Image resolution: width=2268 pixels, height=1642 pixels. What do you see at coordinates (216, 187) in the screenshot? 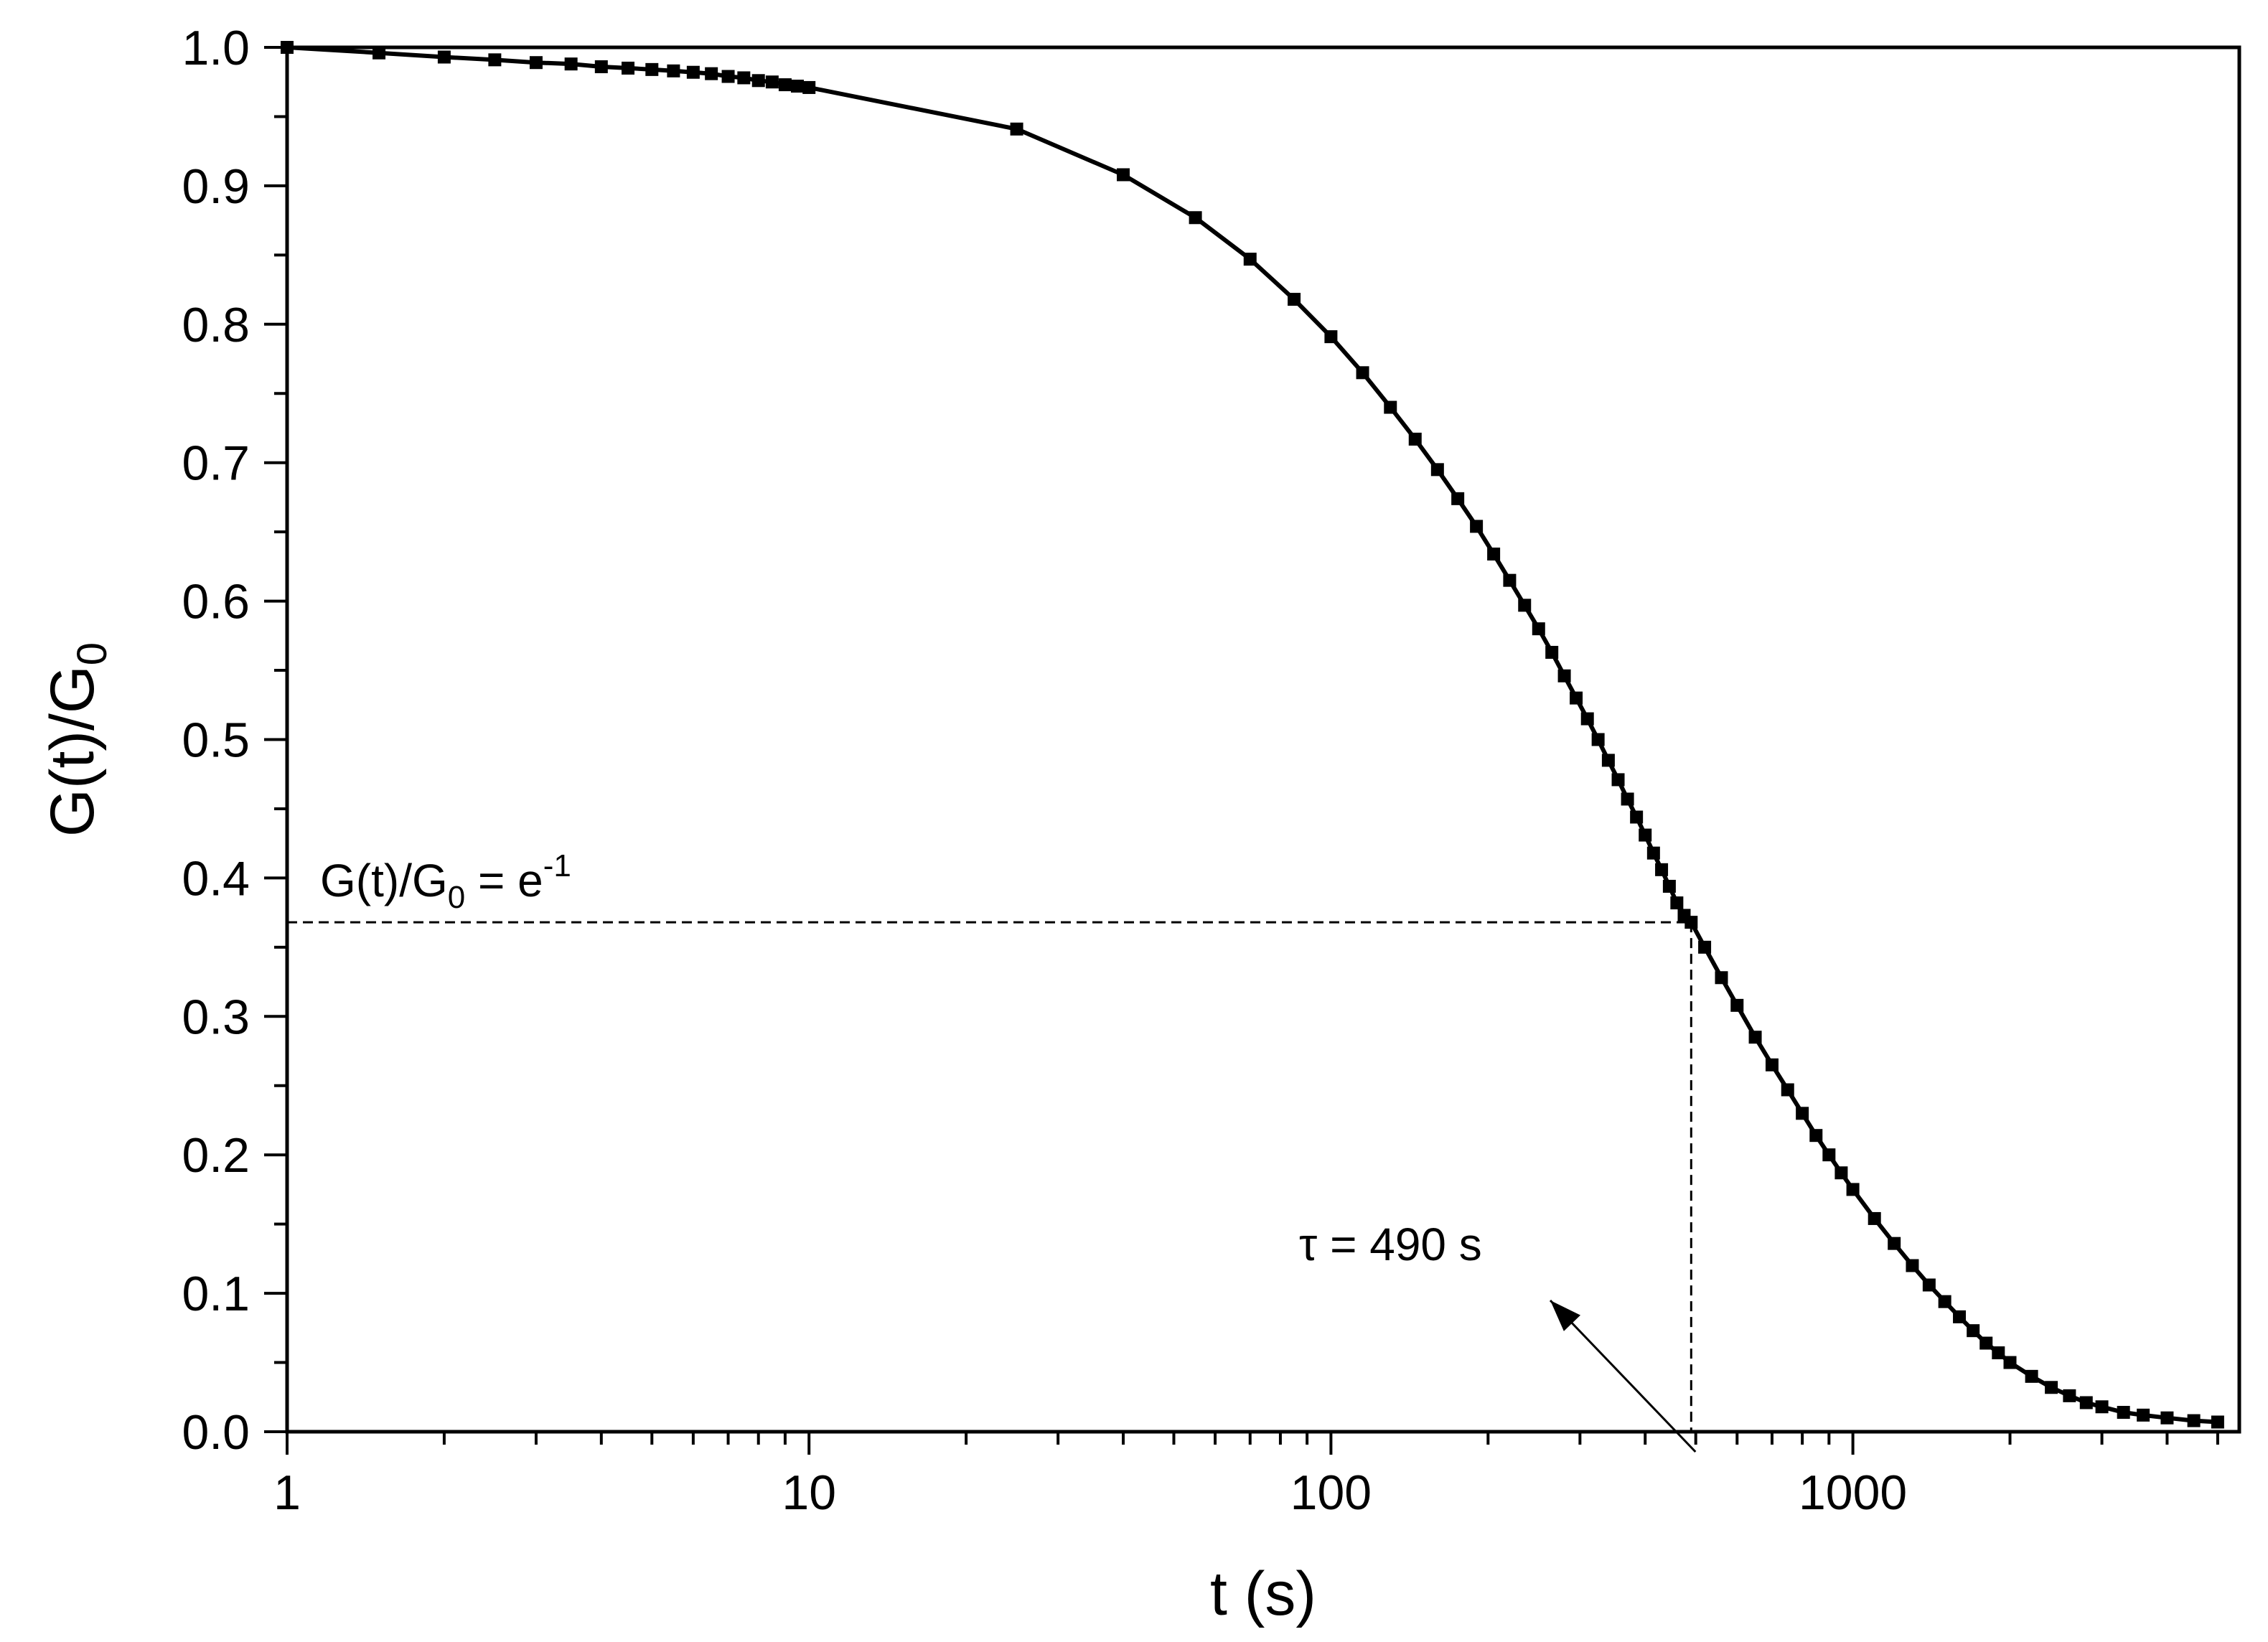
I see `y-tick-label: 0.9` at bounding box center [216, 187].